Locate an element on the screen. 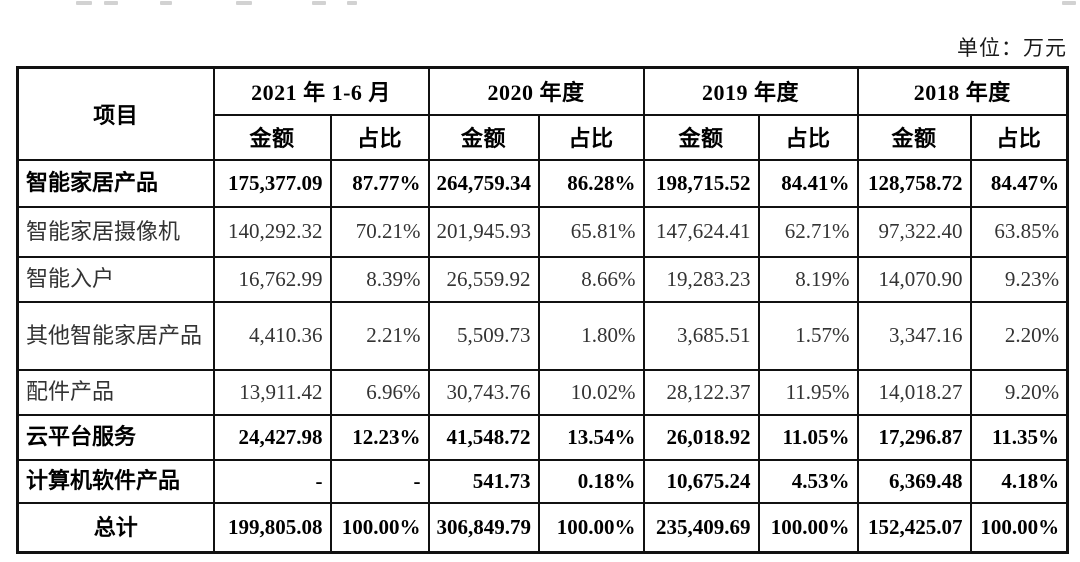 This screenshot has width=1080, height=562. amount-cell: 541.73 is located at coordinates (483, 481).